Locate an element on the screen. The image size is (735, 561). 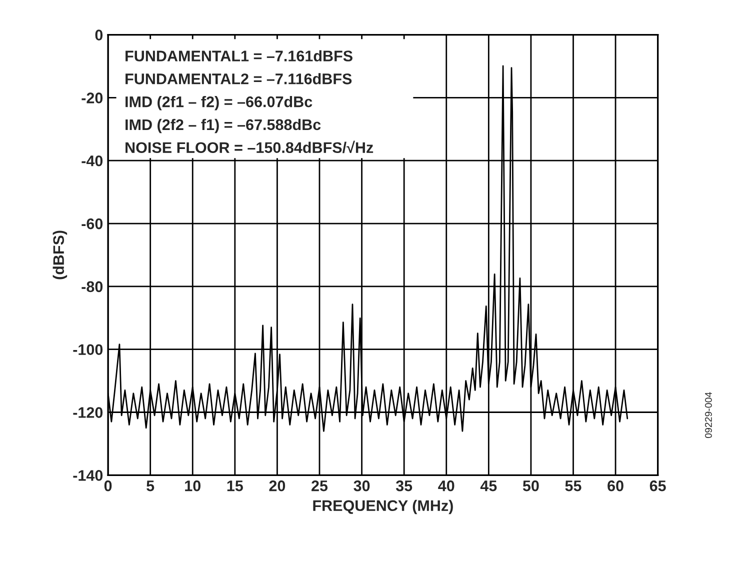
annotation: IMD (2f1 – f2) = –66.07dBc is located at coordinates (219, 103).